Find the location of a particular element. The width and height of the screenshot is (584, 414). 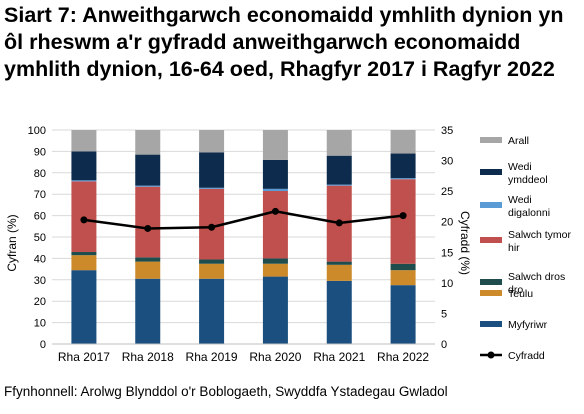

y-tick-label: 20 is located at coordinates (40, 302).